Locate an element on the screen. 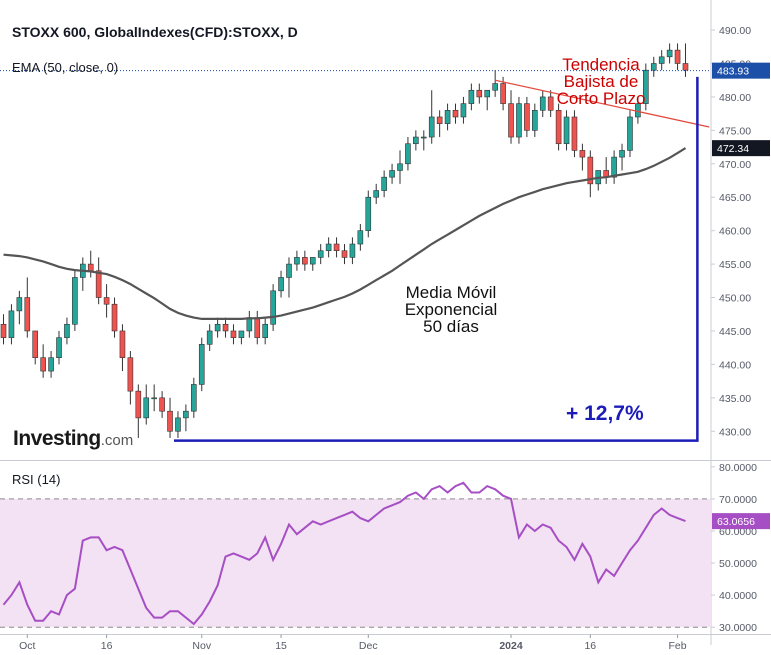 This screenshot has height=655, width=771. trend-line-1: Tendencia is located at coordinates (601, 64).